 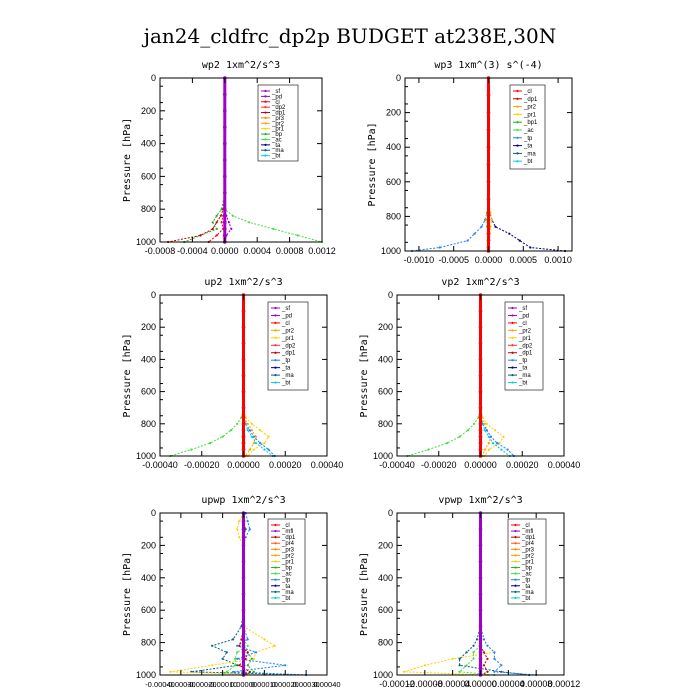 What do you see at coordinates (278, 123) in the screenshot?
I see `legend-box` at bounding box center [278, 123].